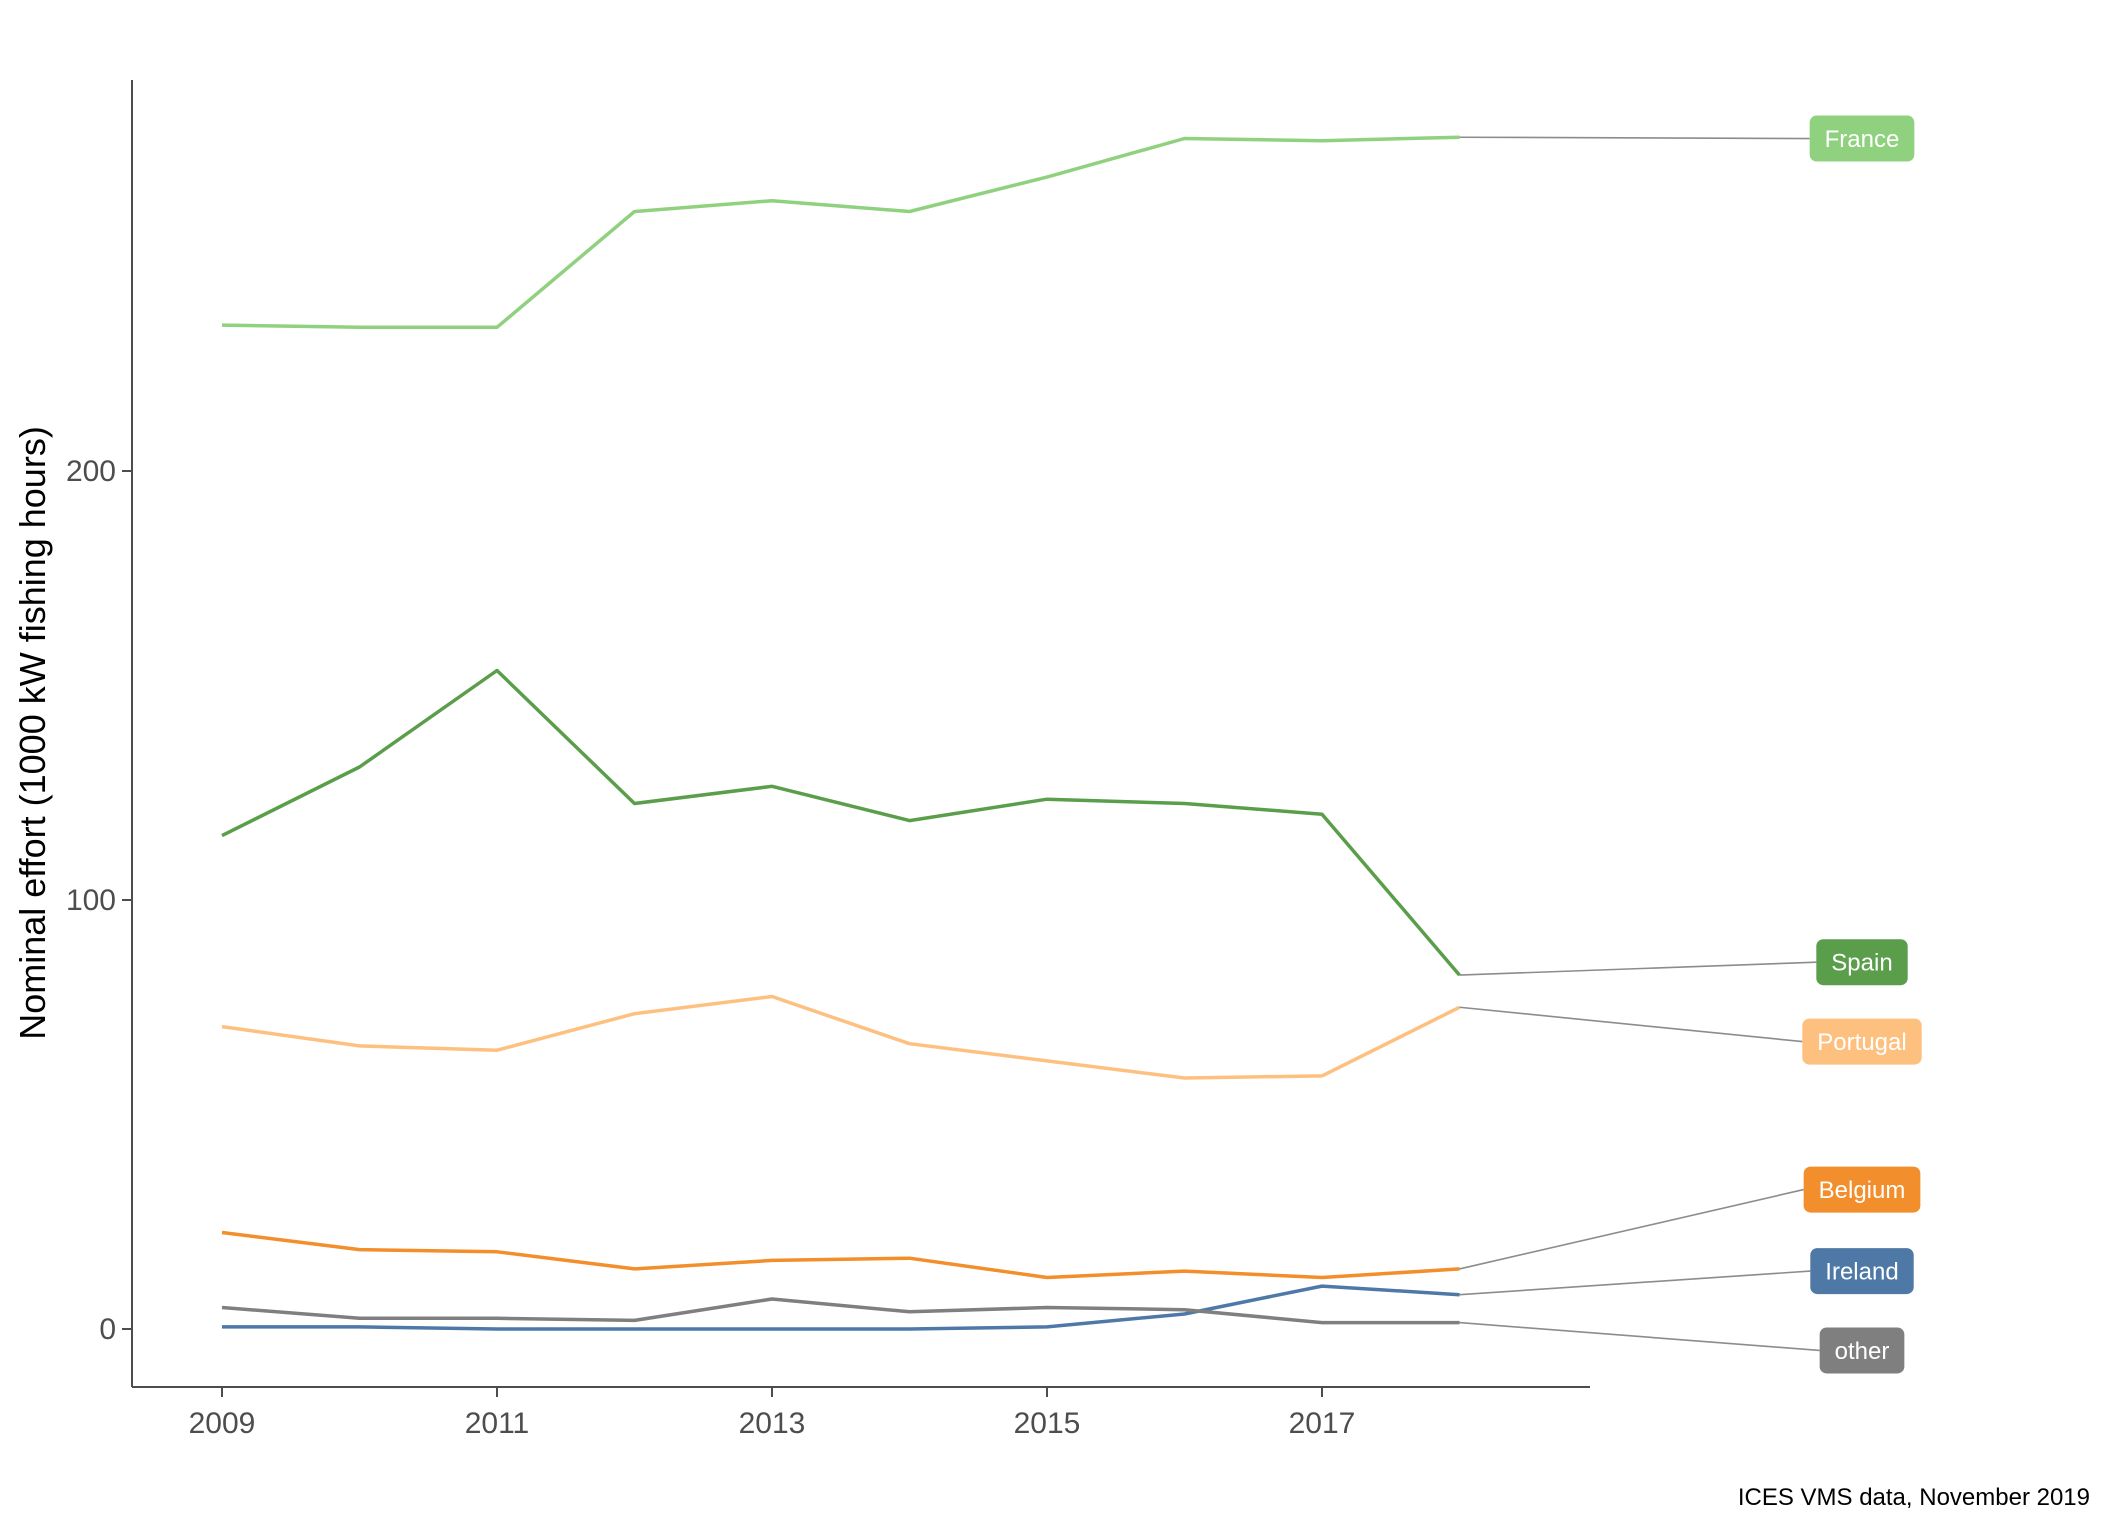 The width and height of the screenshot is (2102, 1535). I want to click on series-label-box-belgium, so click(1862, 1189).